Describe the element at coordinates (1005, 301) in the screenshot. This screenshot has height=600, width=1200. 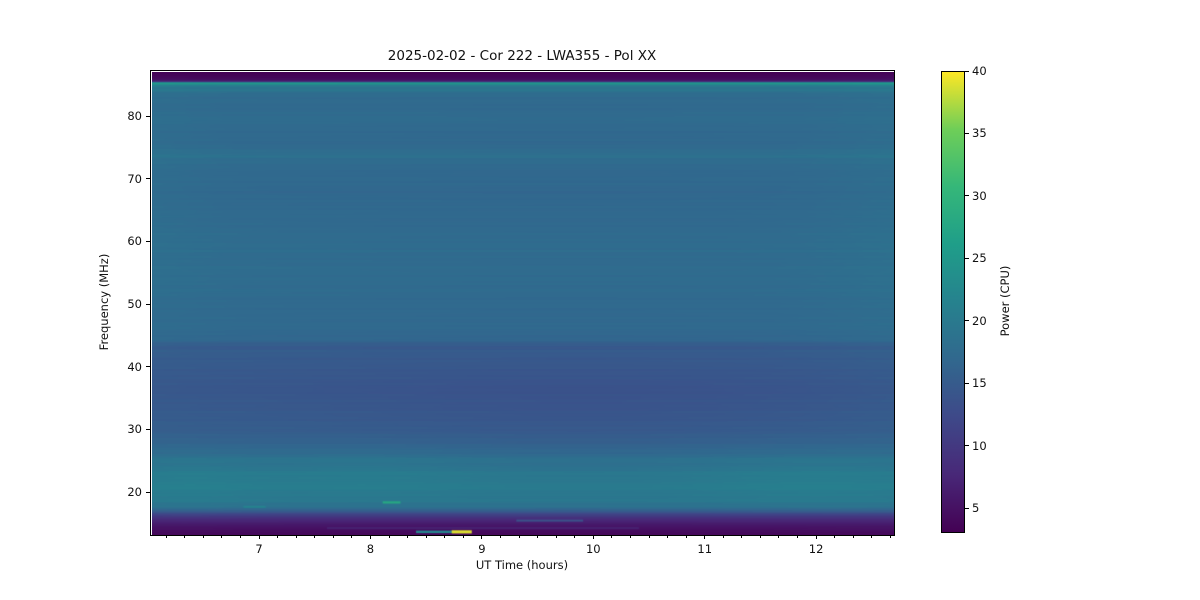
I see `colorbar-label: Power (CPU)` at that location.